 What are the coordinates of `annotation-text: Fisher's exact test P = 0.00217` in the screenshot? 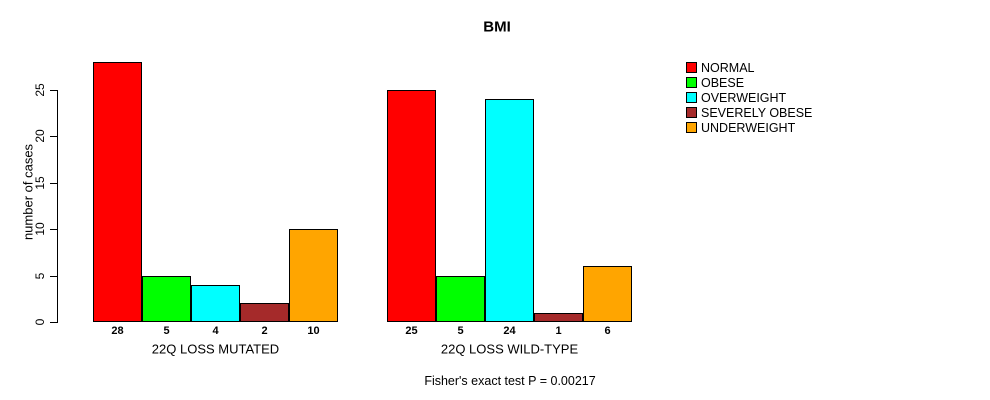 It's located at (510, 381).